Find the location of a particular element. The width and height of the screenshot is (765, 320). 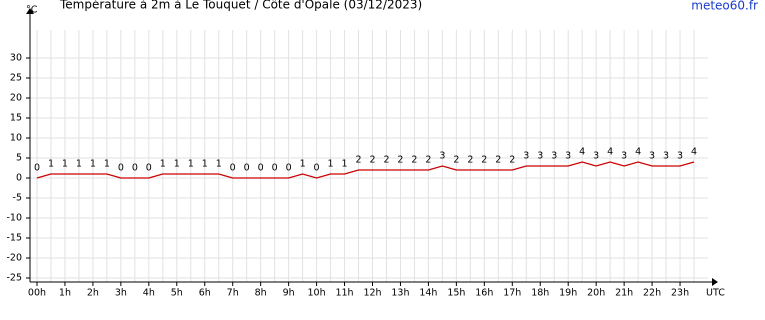

y-tick-label: 20 is located at coordinates (16, 98).